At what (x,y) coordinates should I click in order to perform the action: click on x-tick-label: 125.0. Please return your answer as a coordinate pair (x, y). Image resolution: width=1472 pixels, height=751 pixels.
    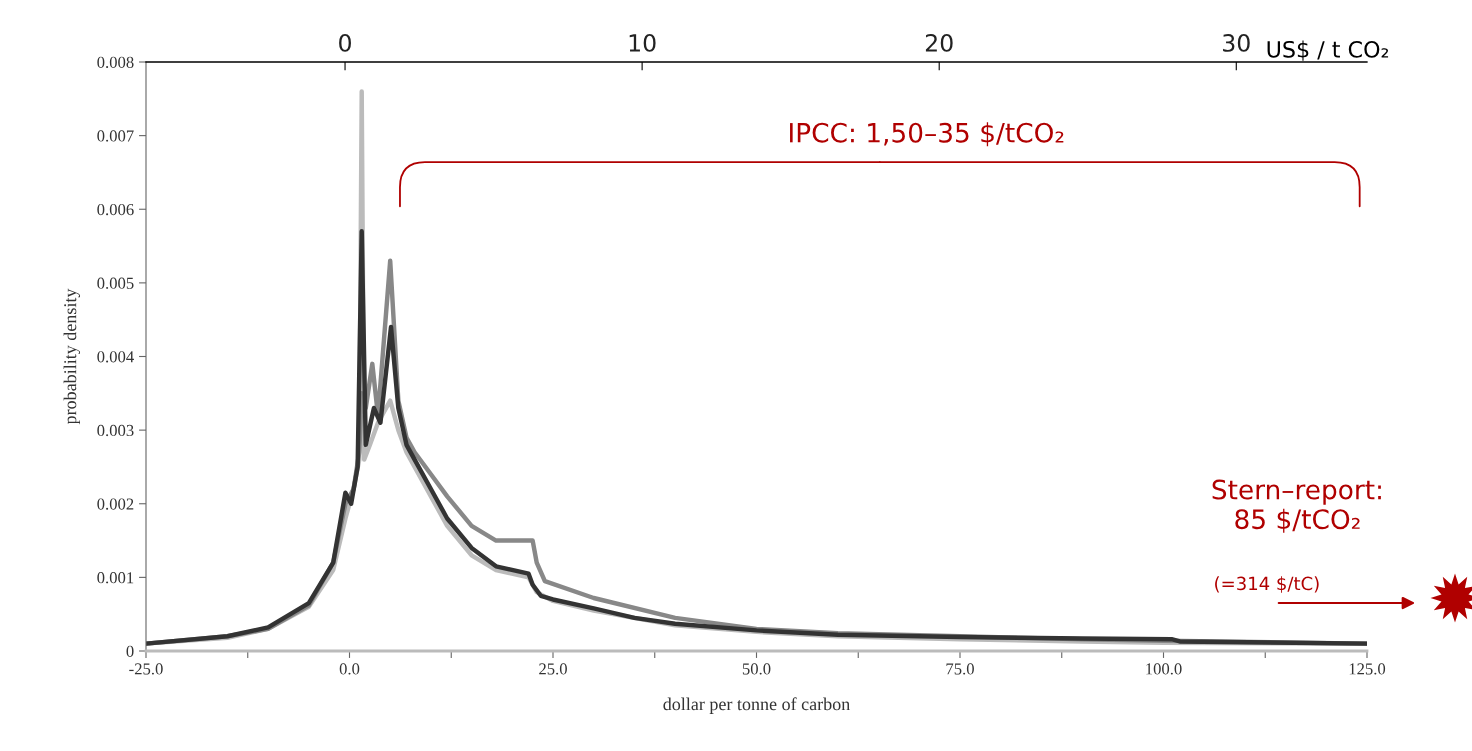
    Looking at the image, I should click on (1367, 669).